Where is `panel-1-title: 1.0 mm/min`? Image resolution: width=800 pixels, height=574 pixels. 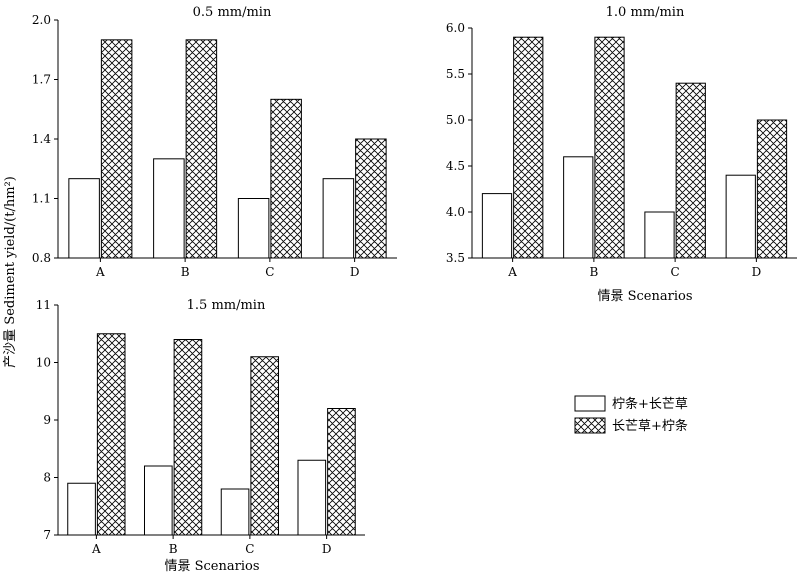
panel-1-title: 1.0 mm/min is located at coordinates (645, 12).